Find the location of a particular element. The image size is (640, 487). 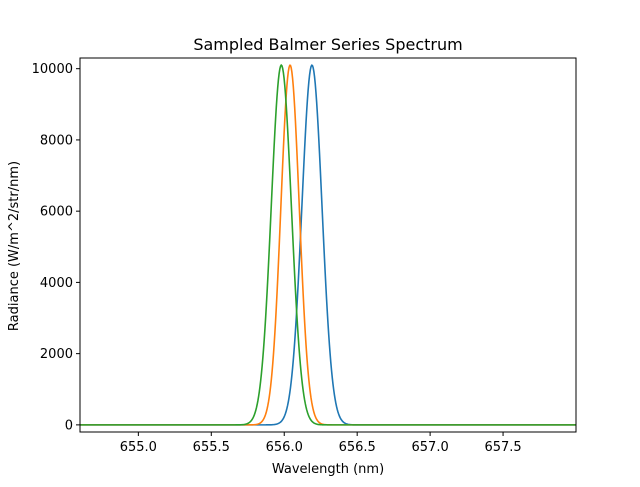

y-tick-label: 10000 is located at coordinates (52, 69).